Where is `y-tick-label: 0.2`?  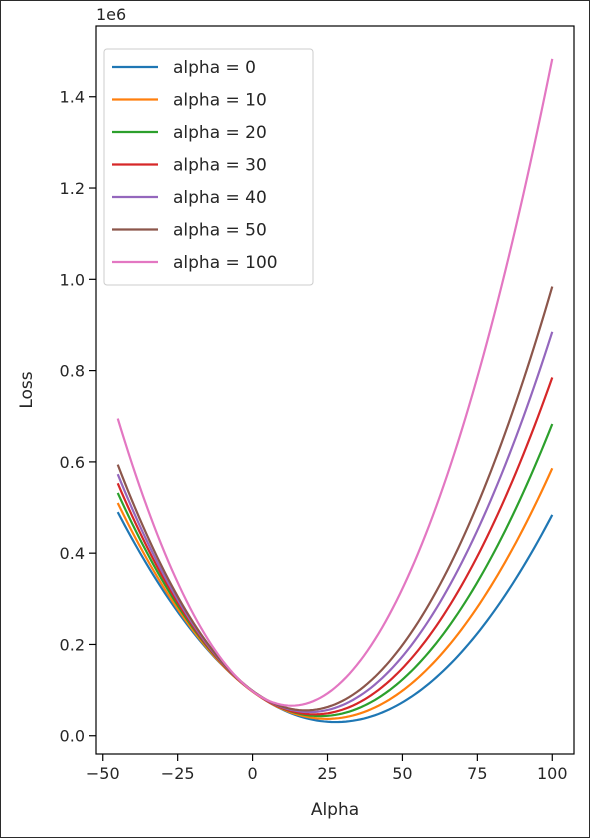
y-tick-label: 0.2 is located at coordinates (72, 644).